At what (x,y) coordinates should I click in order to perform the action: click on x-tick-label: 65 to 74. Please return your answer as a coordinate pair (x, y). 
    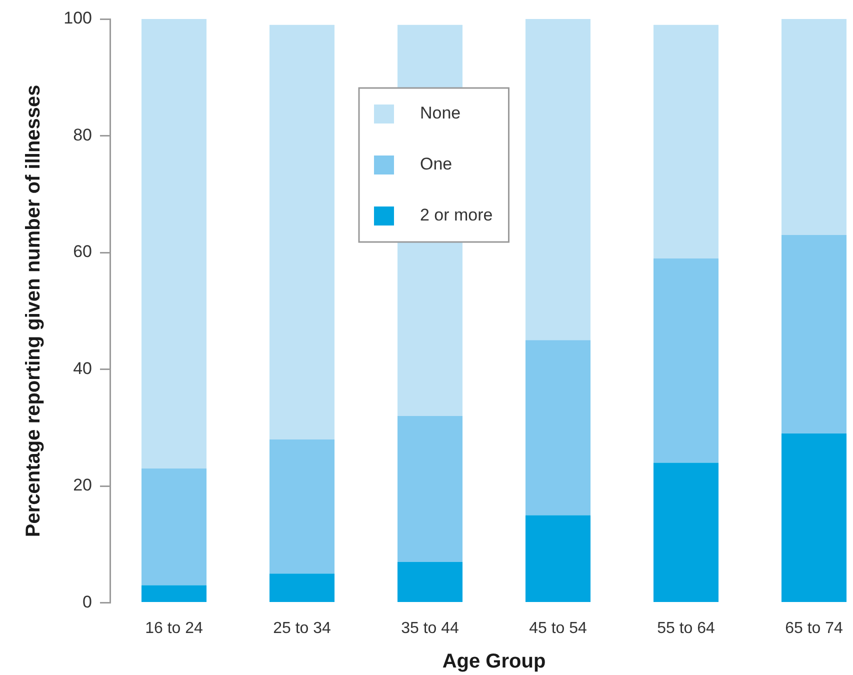
    Looking at the image, I should click on (814, 628).